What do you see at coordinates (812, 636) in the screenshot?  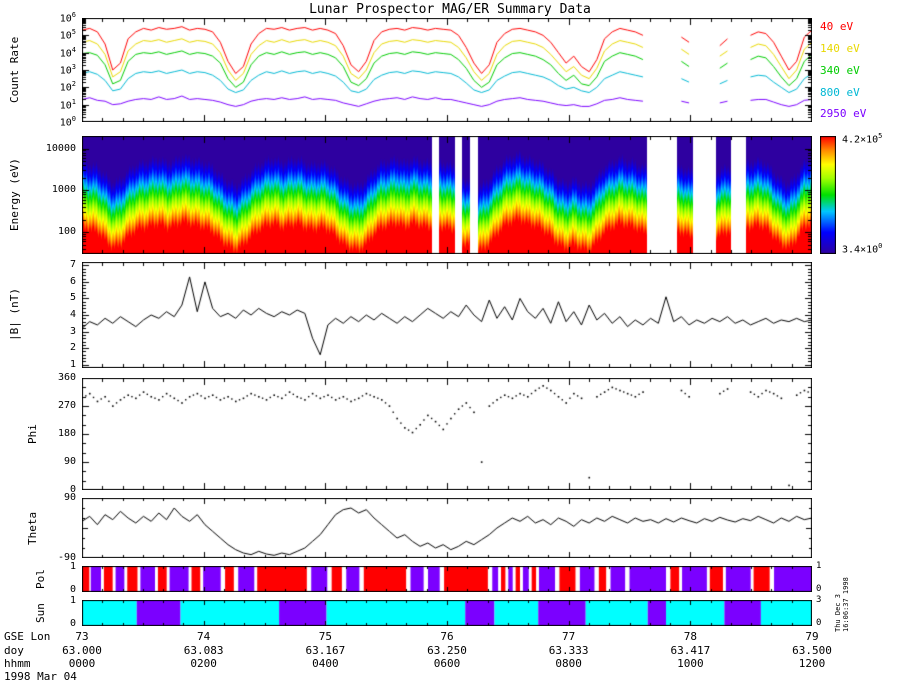 I see `gse-lon-tick: 79` at bounding box center [812, 636].